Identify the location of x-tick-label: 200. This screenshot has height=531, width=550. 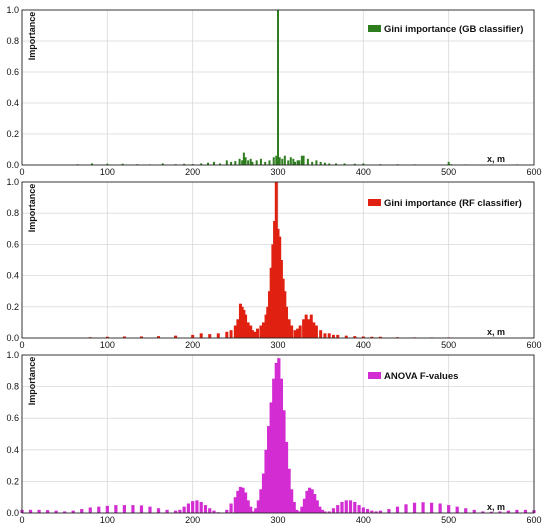
(192, 520).